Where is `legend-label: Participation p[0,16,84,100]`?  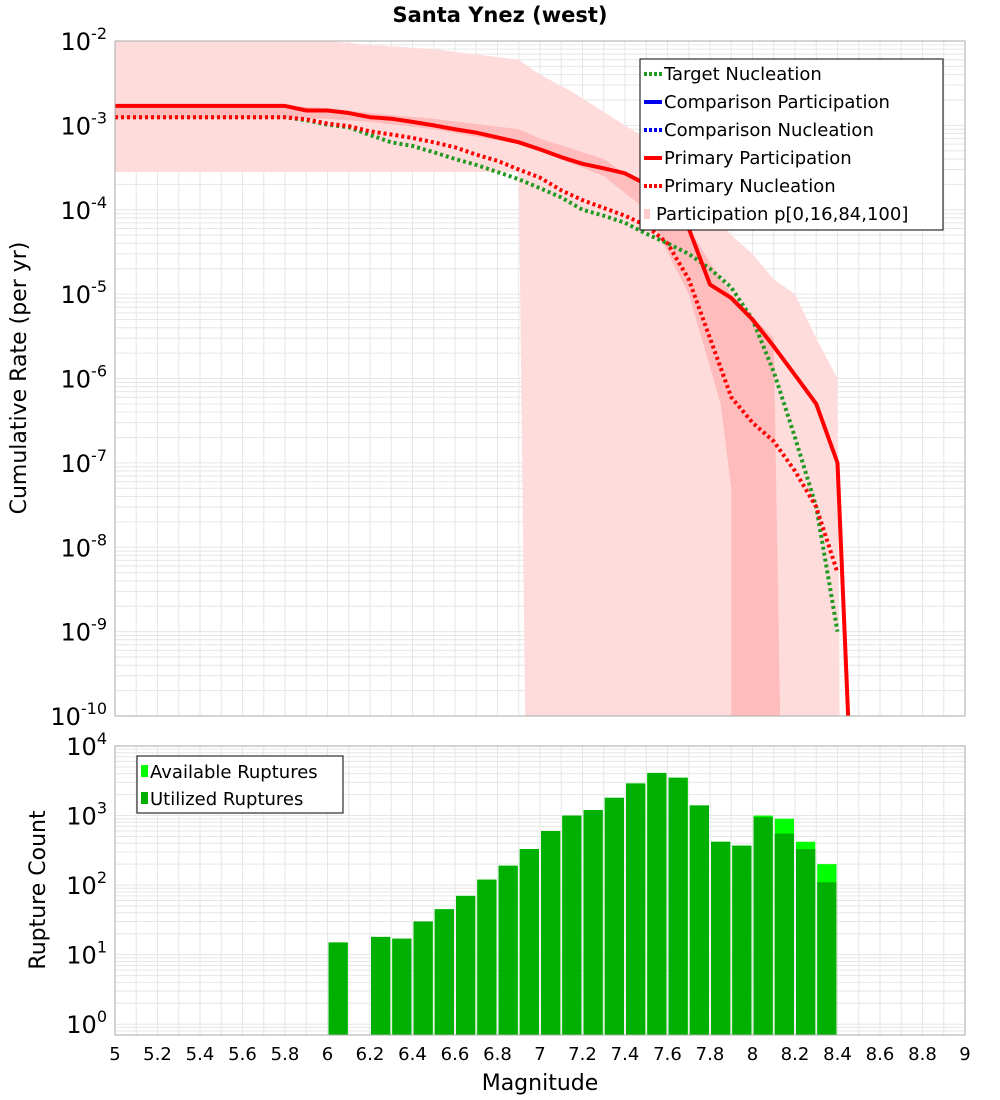
legend-label: Participation p[0,16,84,100] is located at coordinates (782, 214).